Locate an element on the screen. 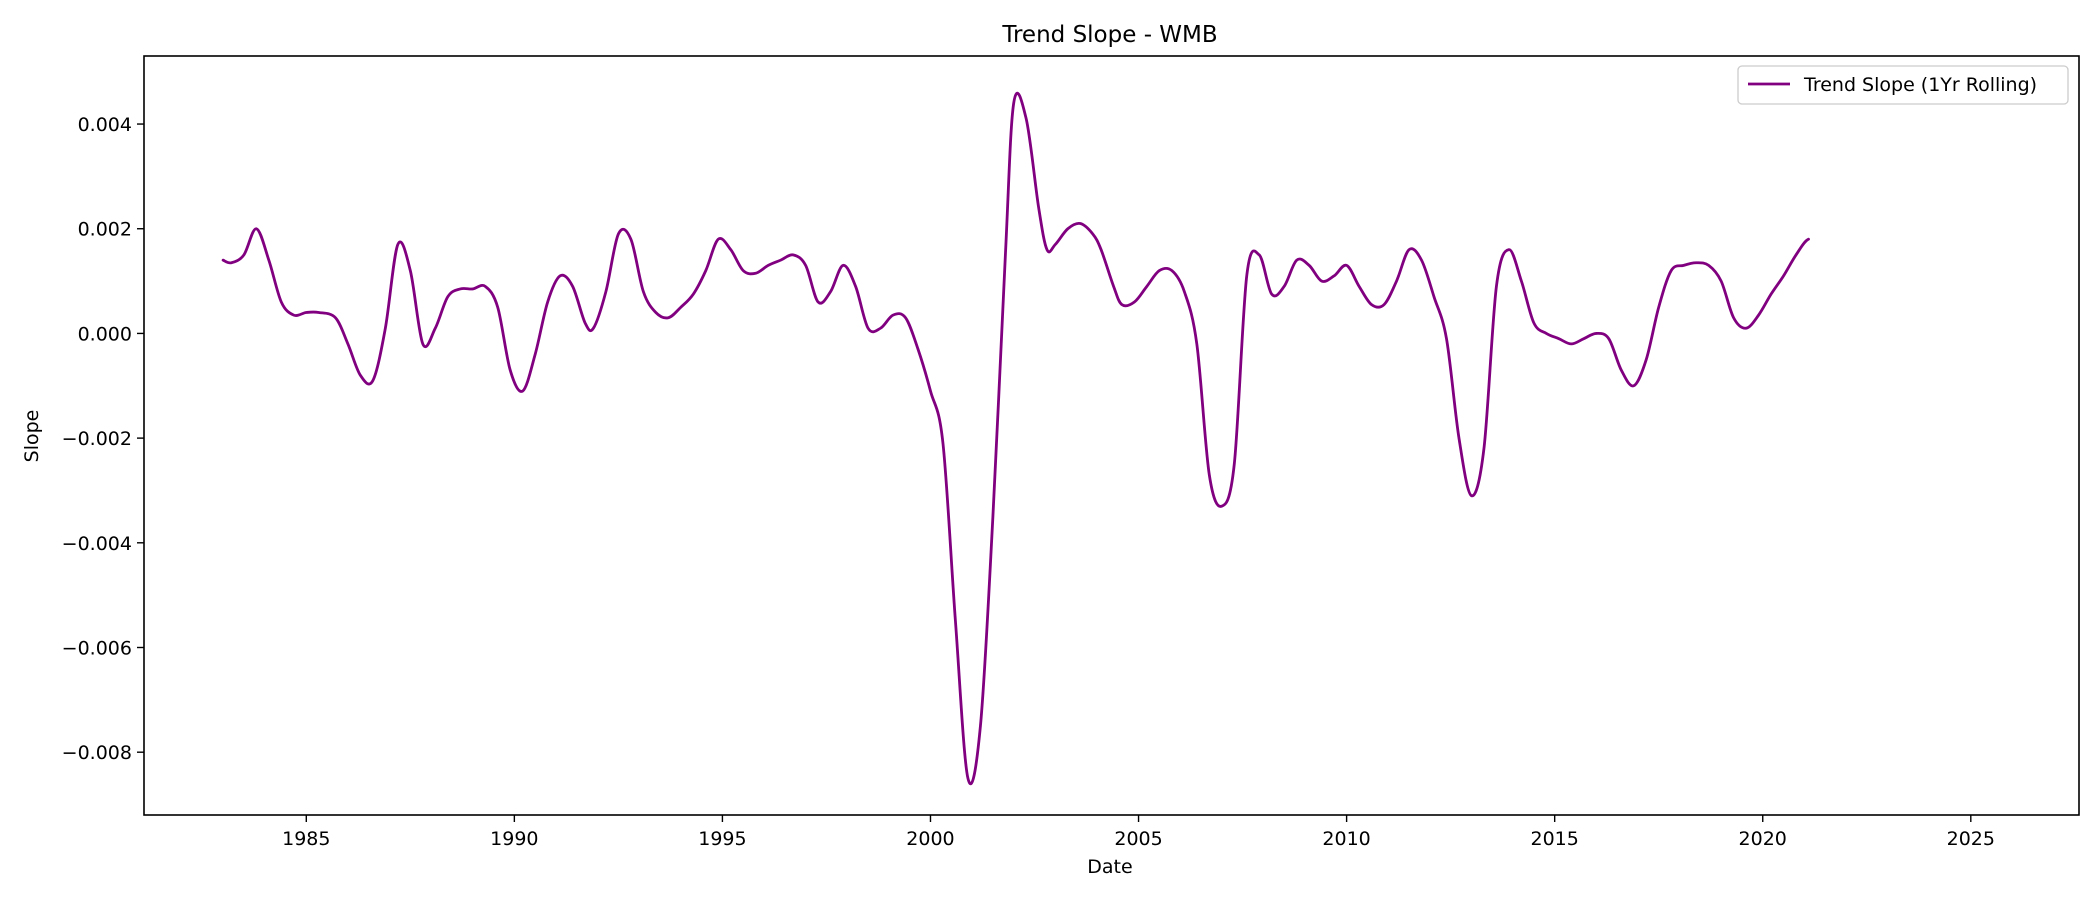  legend: Trend Slope (1Yr Rolling) is located at coordinates (1903, 85).